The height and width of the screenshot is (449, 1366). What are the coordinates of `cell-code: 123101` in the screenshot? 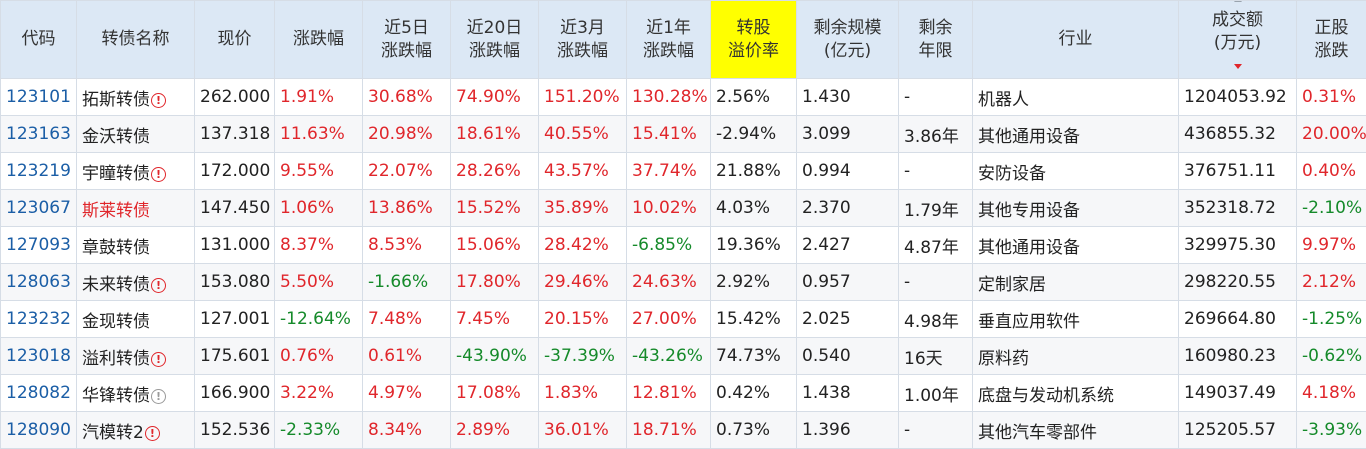 It's located at (39, 97).